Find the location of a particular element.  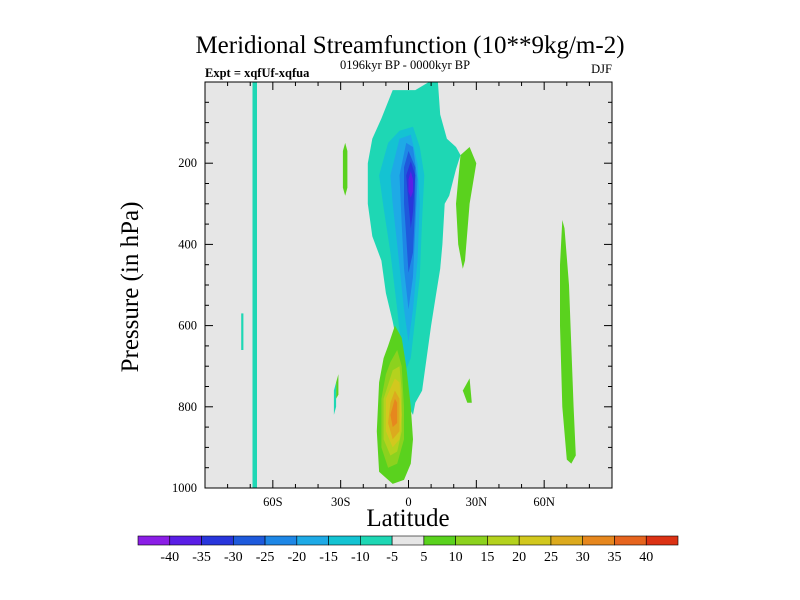

colorbar-label: -35 is located at coordinates (201, 557).